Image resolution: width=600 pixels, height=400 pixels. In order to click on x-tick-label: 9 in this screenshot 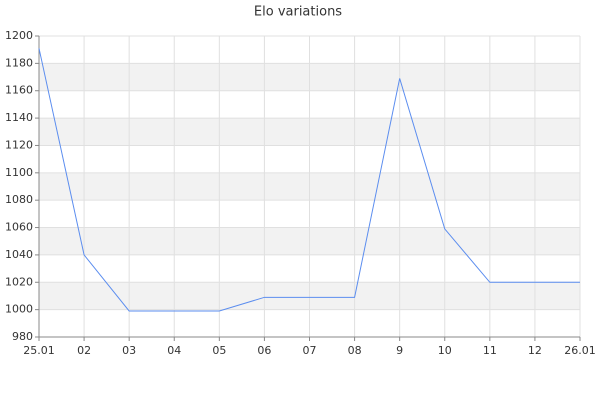, I will do `click(399, 350)`.